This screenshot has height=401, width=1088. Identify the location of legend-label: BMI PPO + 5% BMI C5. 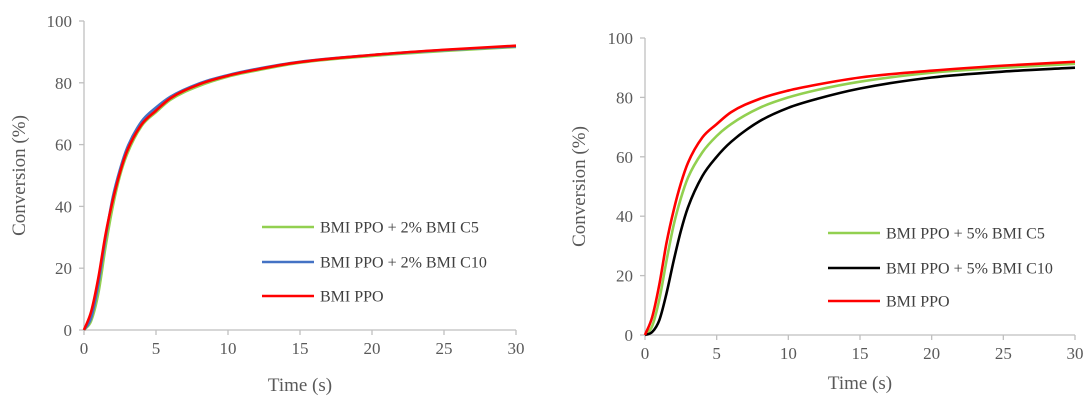
(965, 234).